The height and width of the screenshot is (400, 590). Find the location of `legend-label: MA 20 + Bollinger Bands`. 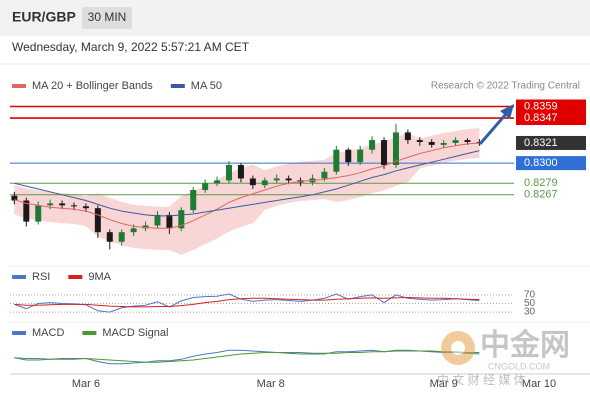

legend-label: MA 20 + Bollinger Bands is located at coordinates (92, 86).